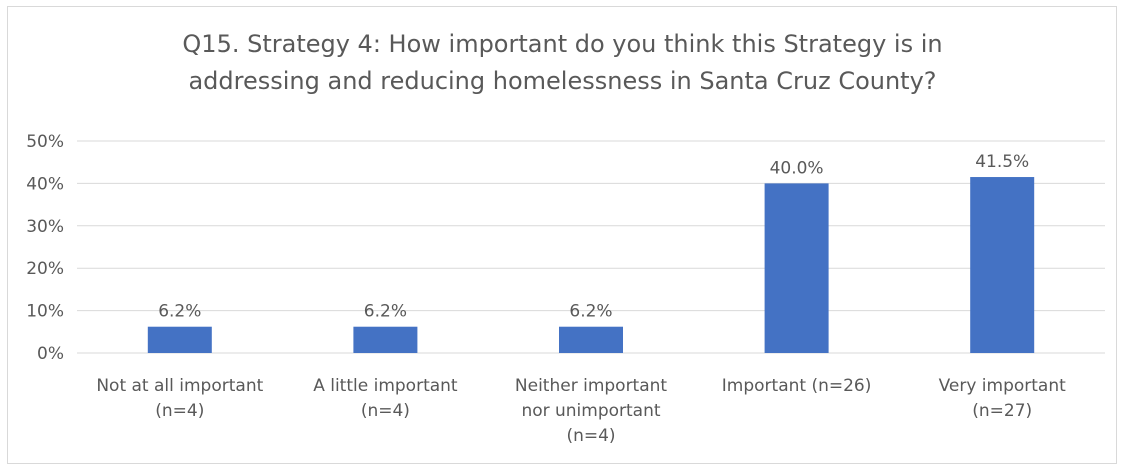 This screenshot has width=1125, height=470. I want to click on y-tick-label: 50%, so click(45, 142).